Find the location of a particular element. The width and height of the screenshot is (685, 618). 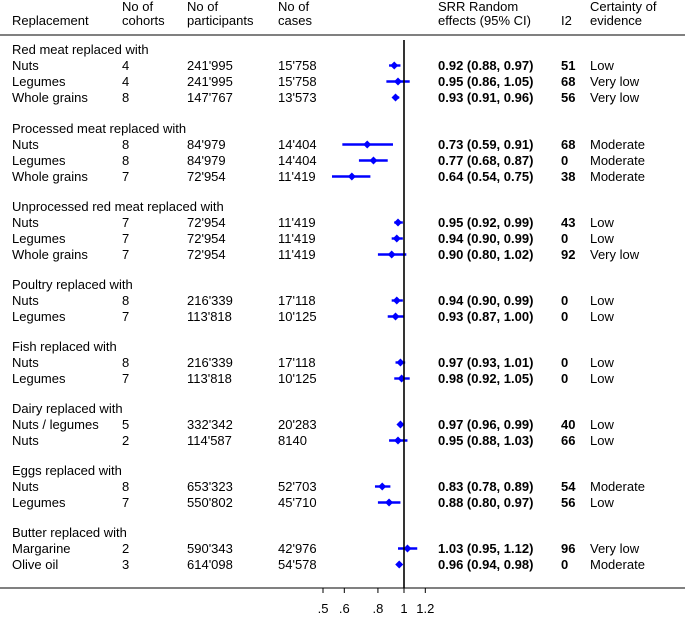

row-i2: 96 is located at coordinates (568, 548).